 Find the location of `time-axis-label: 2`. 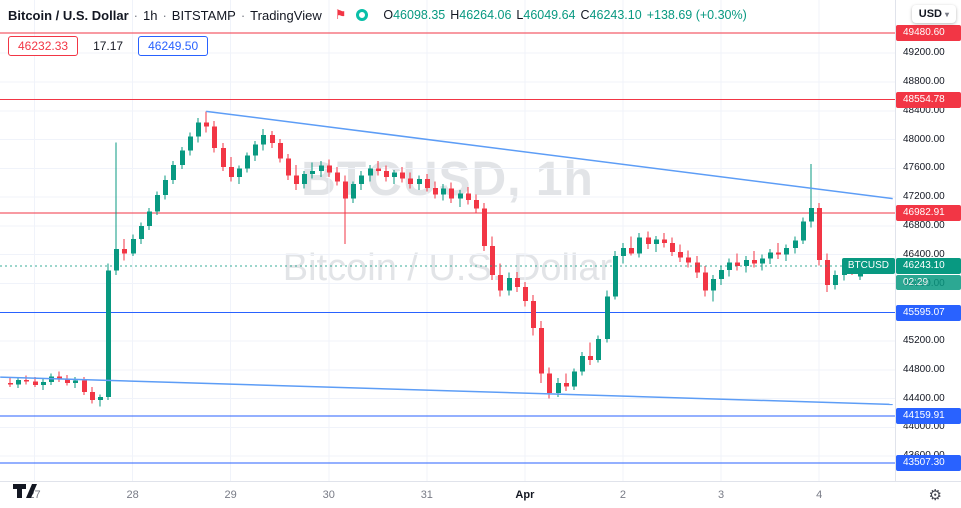

time-axis-label: 2 is located at coordinates (623, 495).